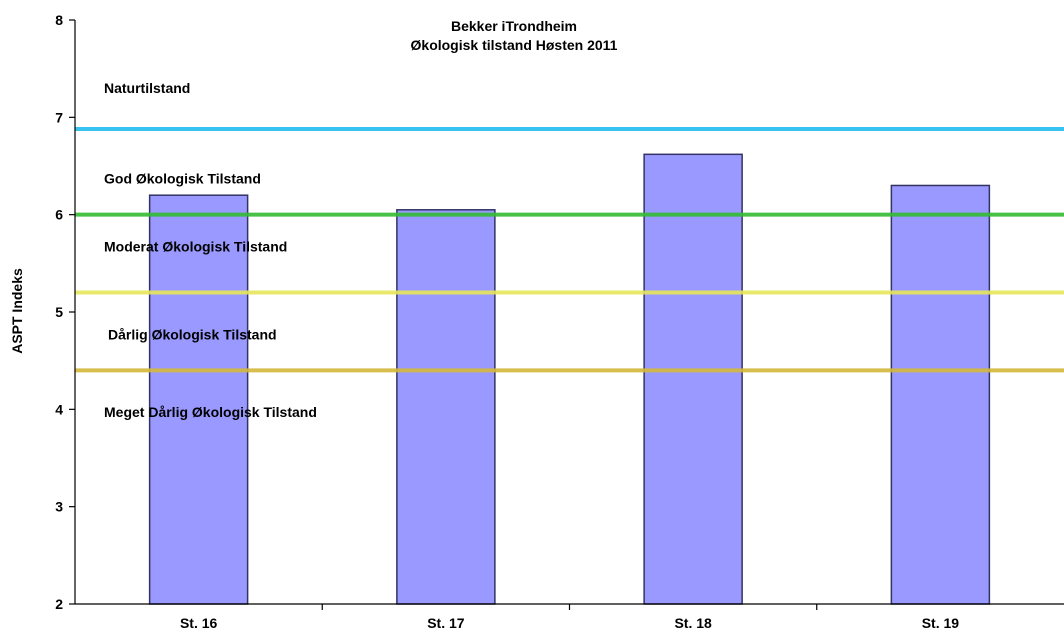 Image resolution: width=1064 pixels, height=633 pixels. I want to click on y-ticks: 2 3 4 5 6 7 8, so click(65, 312).